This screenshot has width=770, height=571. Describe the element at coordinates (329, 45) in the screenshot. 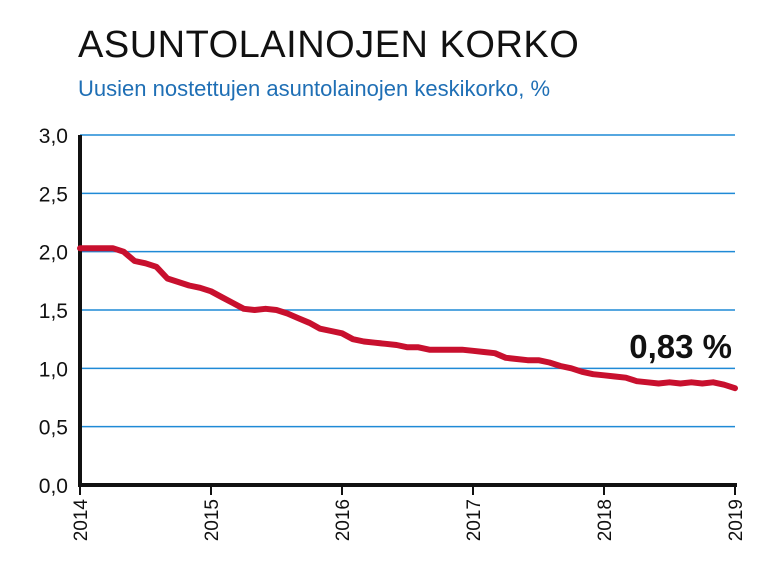

I see `chart-title: ASUNTOLAINOJEN KORKO` at that location.